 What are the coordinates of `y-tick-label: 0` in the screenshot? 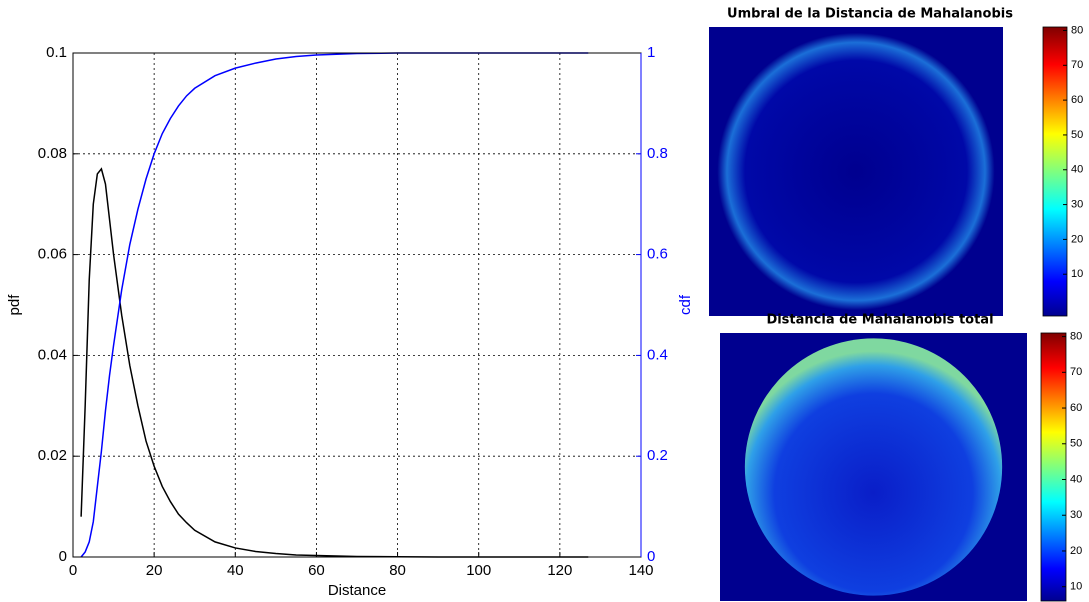 It's located at (63, 556).